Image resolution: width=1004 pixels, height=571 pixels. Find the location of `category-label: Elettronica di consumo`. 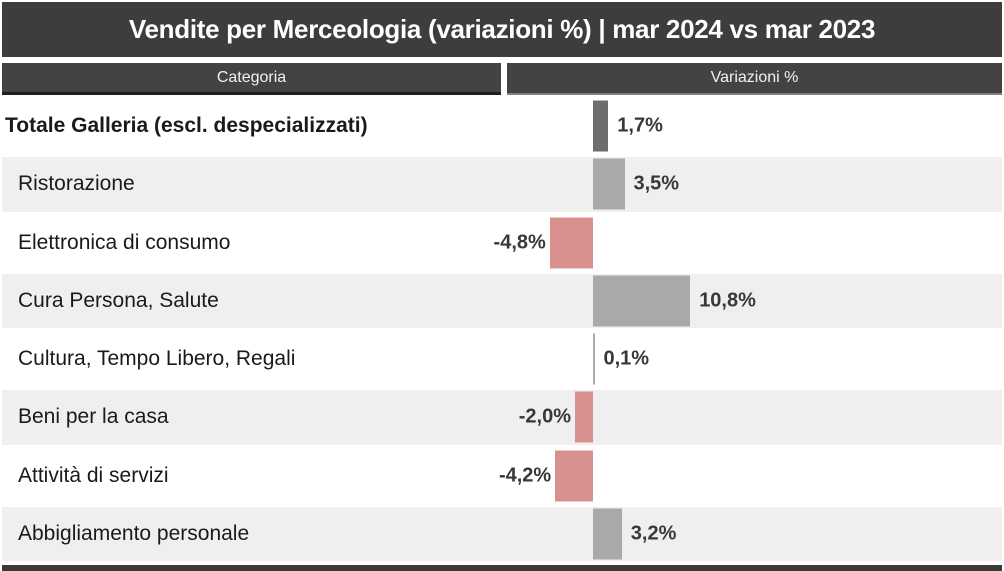

category-label: Elettronica di consumo is located at coordinates (124, 242).